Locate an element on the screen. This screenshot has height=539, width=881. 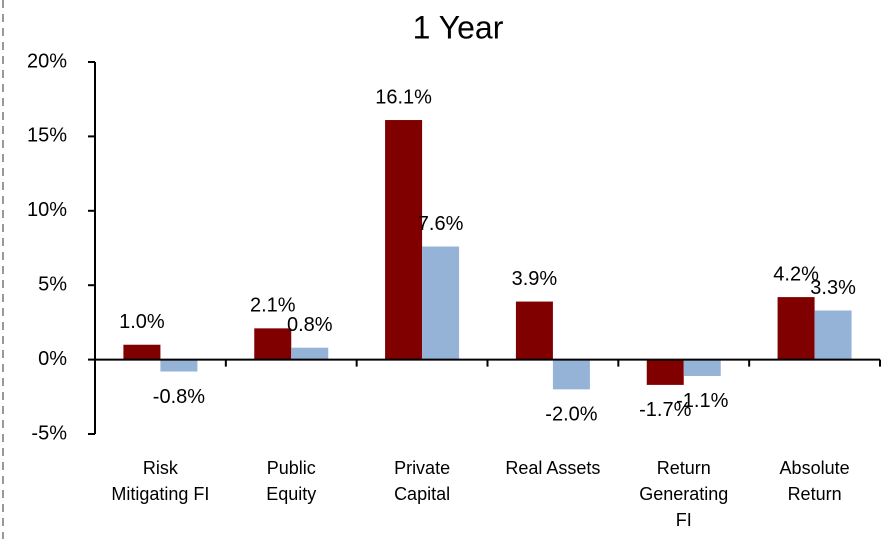
x-tick-label: Real Assets is located at coordinates (553, 468).